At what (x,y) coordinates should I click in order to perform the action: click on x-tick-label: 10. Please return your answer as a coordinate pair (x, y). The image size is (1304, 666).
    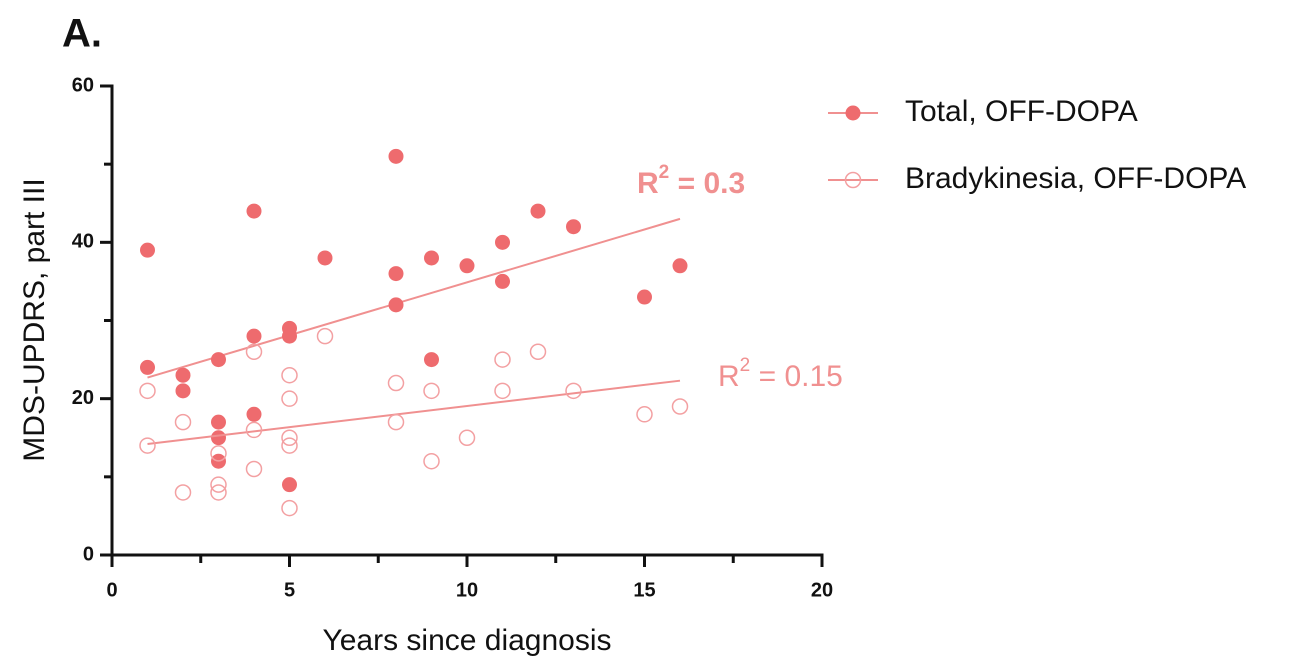
    Looking at the image, I should click on (467, 590).